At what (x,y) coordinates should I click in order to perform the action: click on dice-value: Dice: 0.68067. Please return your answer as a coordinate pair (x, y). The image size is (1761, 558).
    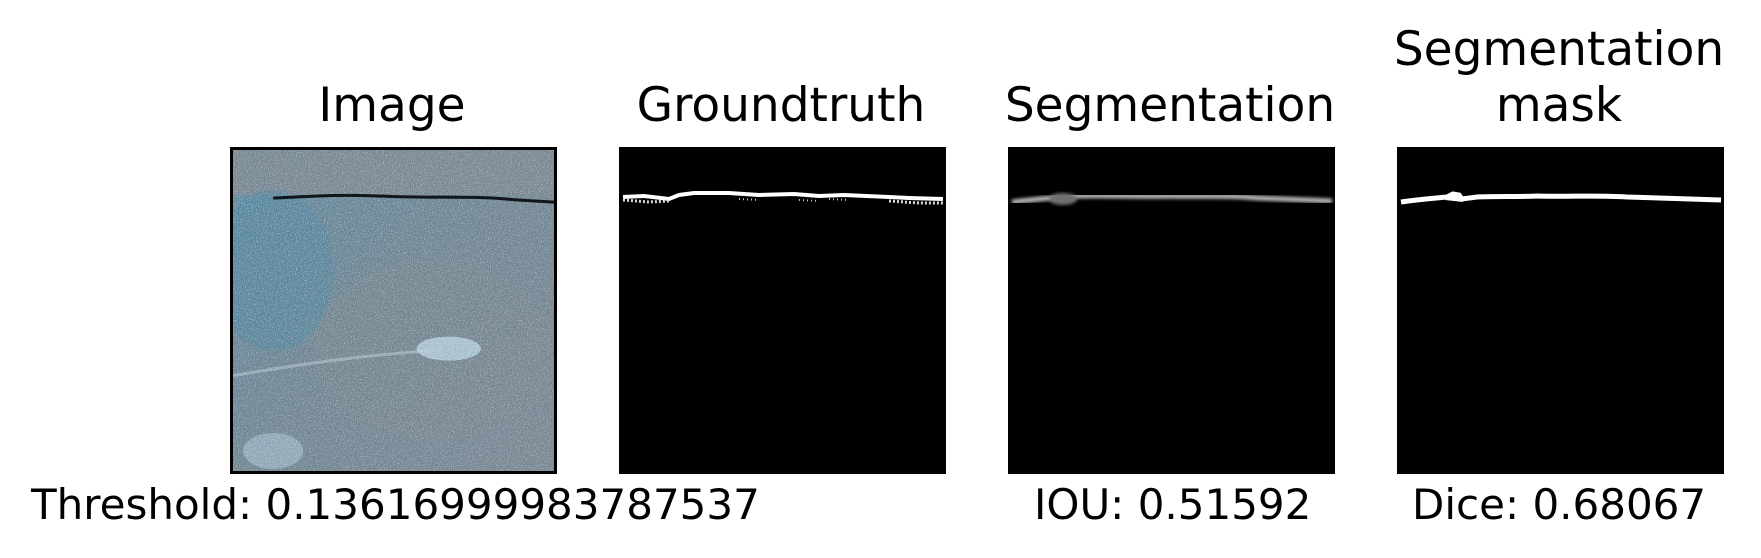
    Looking at the image, I should click on (1559, 504).